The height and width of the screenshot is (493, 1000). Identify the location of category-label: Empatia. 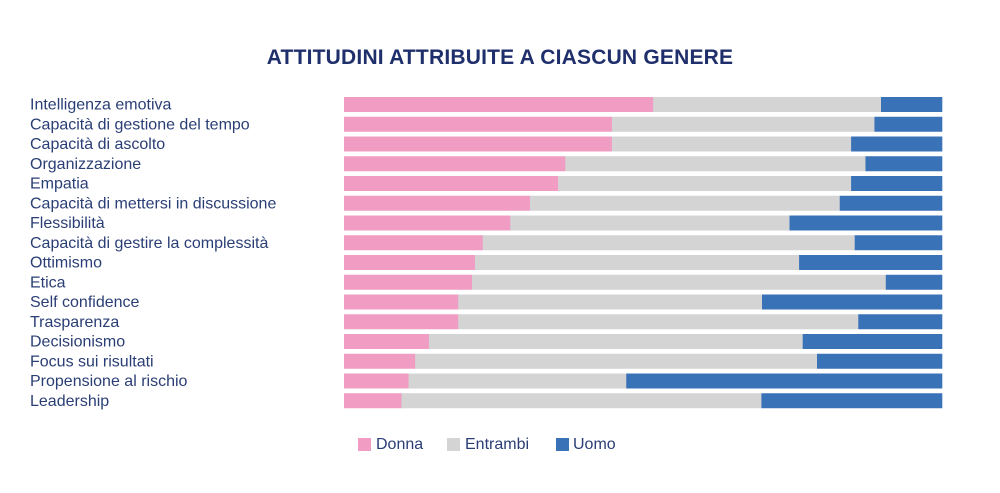
(59, 184).